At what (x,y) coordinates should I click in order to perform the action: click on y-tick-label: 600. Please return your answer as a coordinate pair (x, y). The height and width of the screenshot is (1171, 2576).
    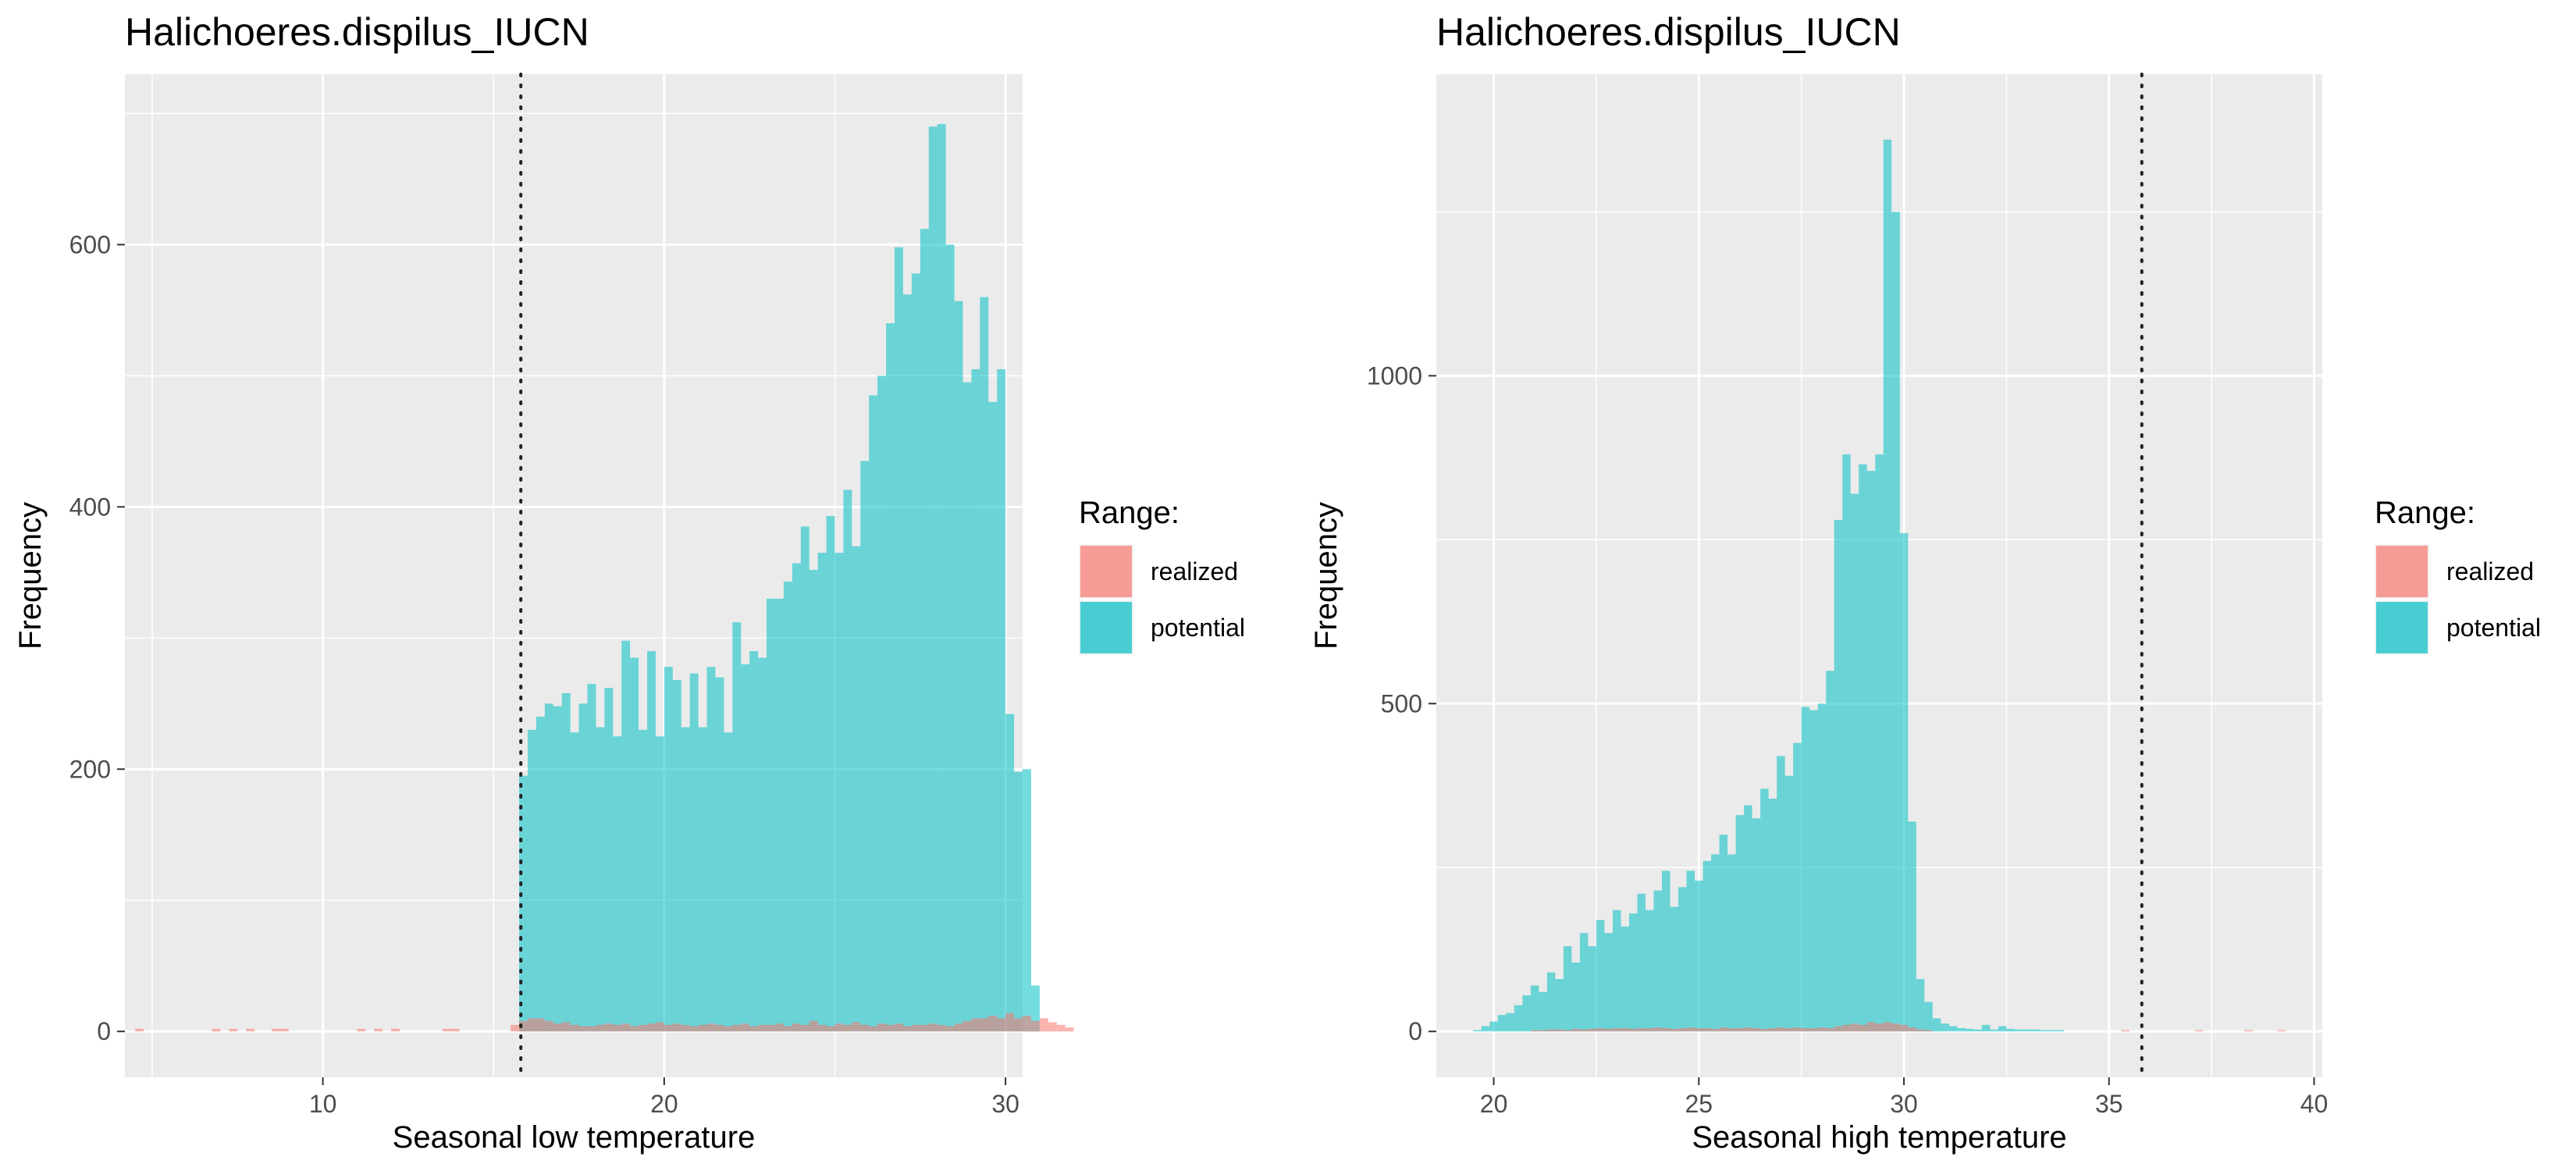
    Looking at the image, I should click on (90, 244).